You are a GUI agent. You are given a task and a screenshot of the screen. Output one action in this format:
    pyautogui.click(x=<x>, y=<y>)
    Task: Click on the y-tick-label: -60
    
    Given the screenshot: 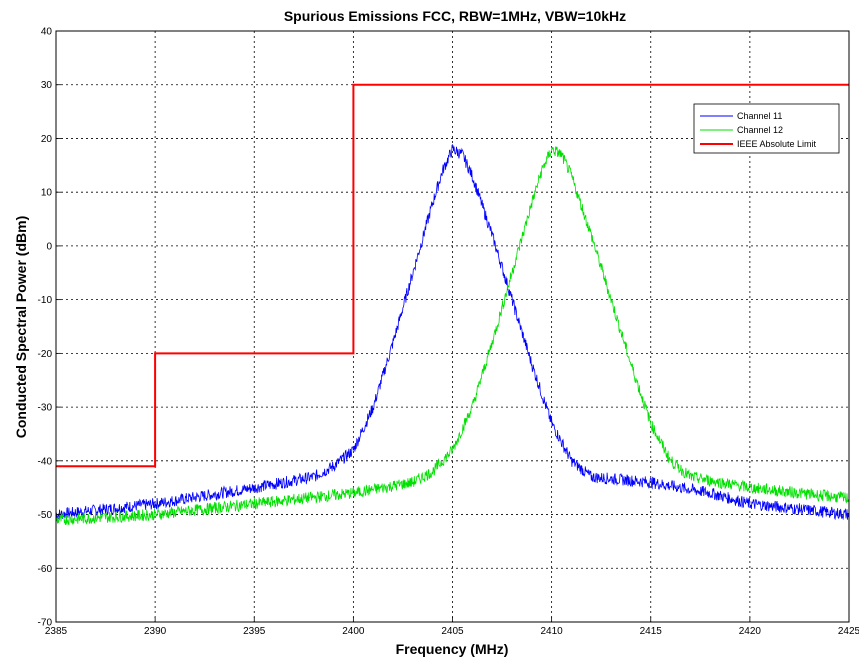 What is the action you would take?
    pyautogui.click(x=45, y=569)
    